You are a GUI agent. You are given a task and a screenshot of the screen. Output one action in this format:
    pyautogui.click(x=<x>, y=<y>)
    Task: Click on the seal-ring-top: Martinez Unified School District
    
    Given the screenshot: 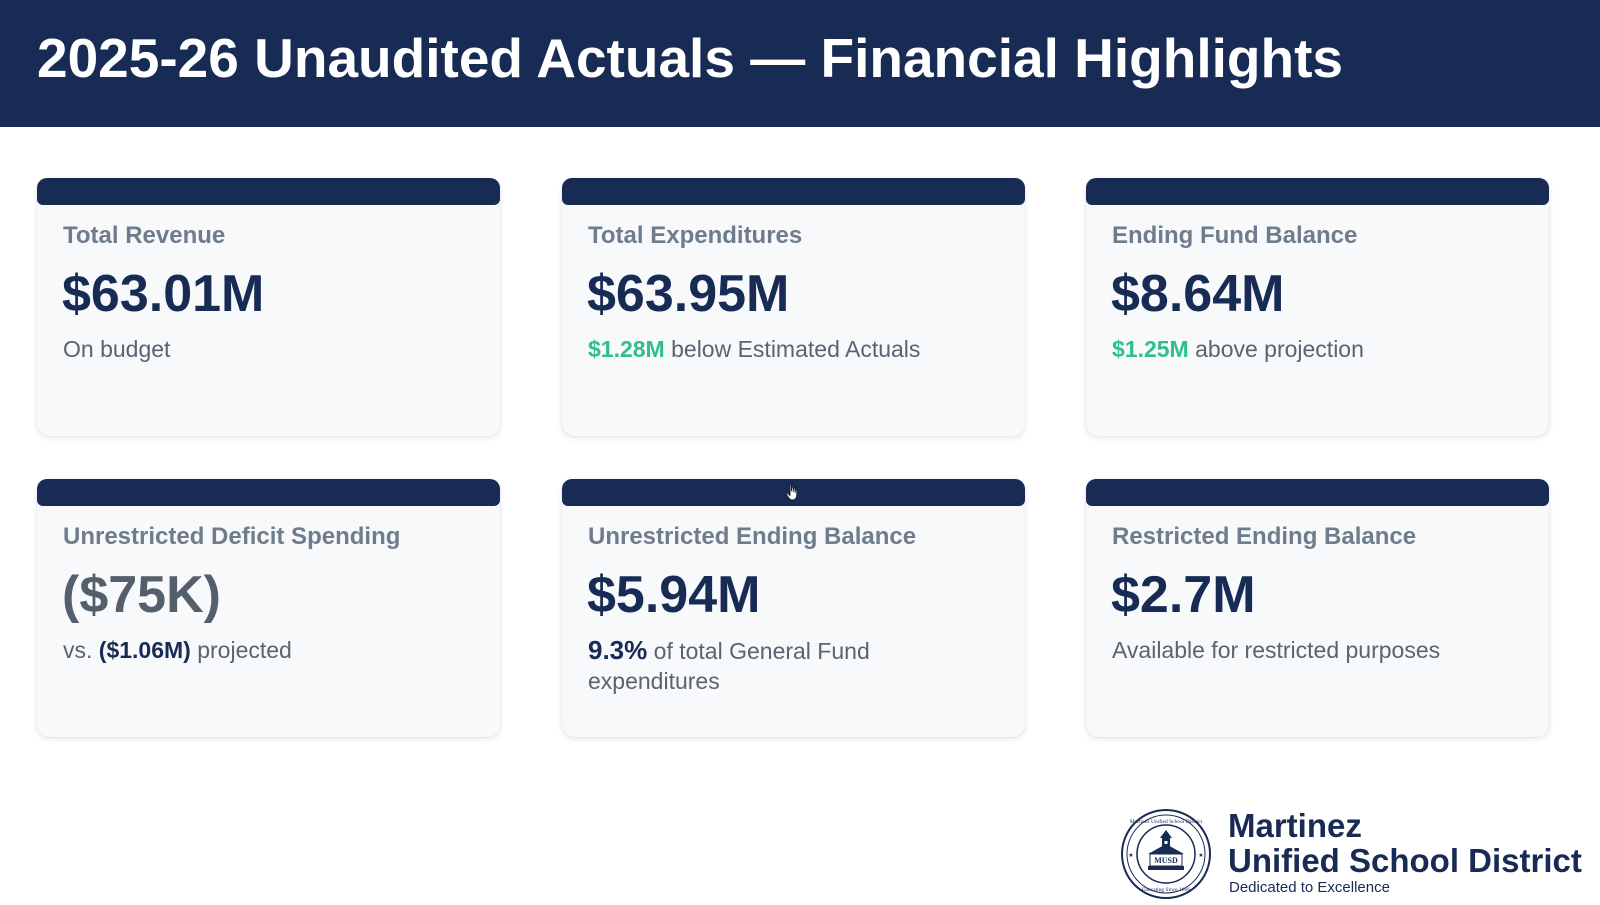 What is the action you would take?
    pyautogui.click(x=1166, y=821)
    